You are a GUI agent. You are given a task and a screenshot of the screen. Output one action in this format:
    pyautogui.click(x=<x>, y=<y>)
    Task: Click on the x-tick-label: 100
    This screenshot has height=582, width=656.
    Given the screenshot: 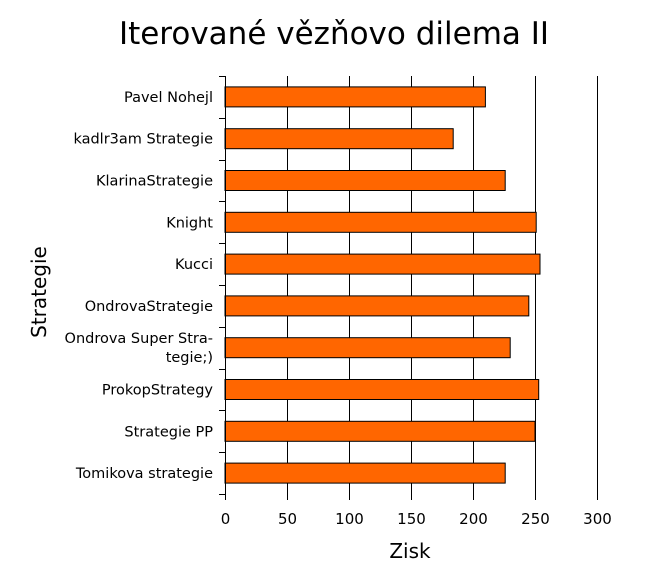 What is the action you would take?
    pyautogui.click(x=349, y=519)
    